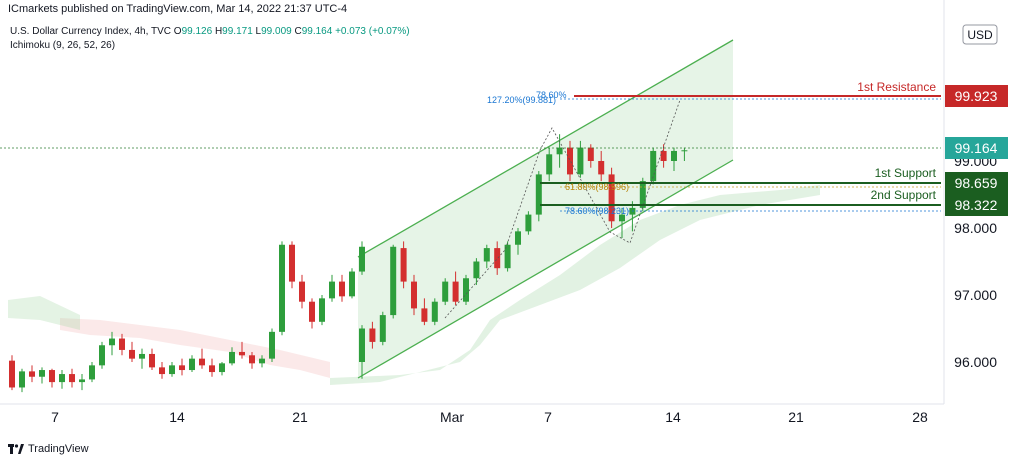 This screenshot has height=462, width=1024. I want to click on support-2-name: 2nd Support, so click(904, 195).